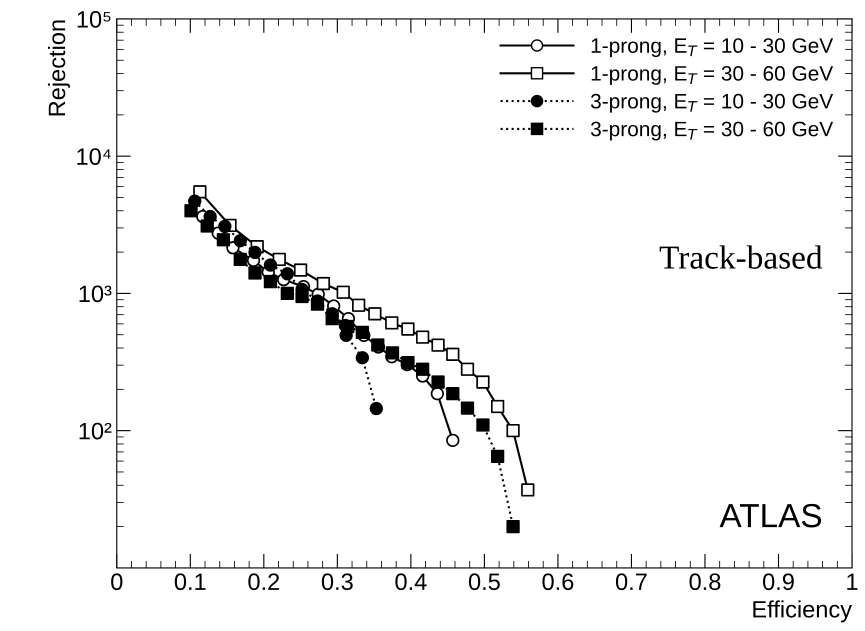 The image size is (865, 631). I want to click on legend-label: 1-prong, E$_{T}$ = 10 - 30 GeV, so click(713, 48).